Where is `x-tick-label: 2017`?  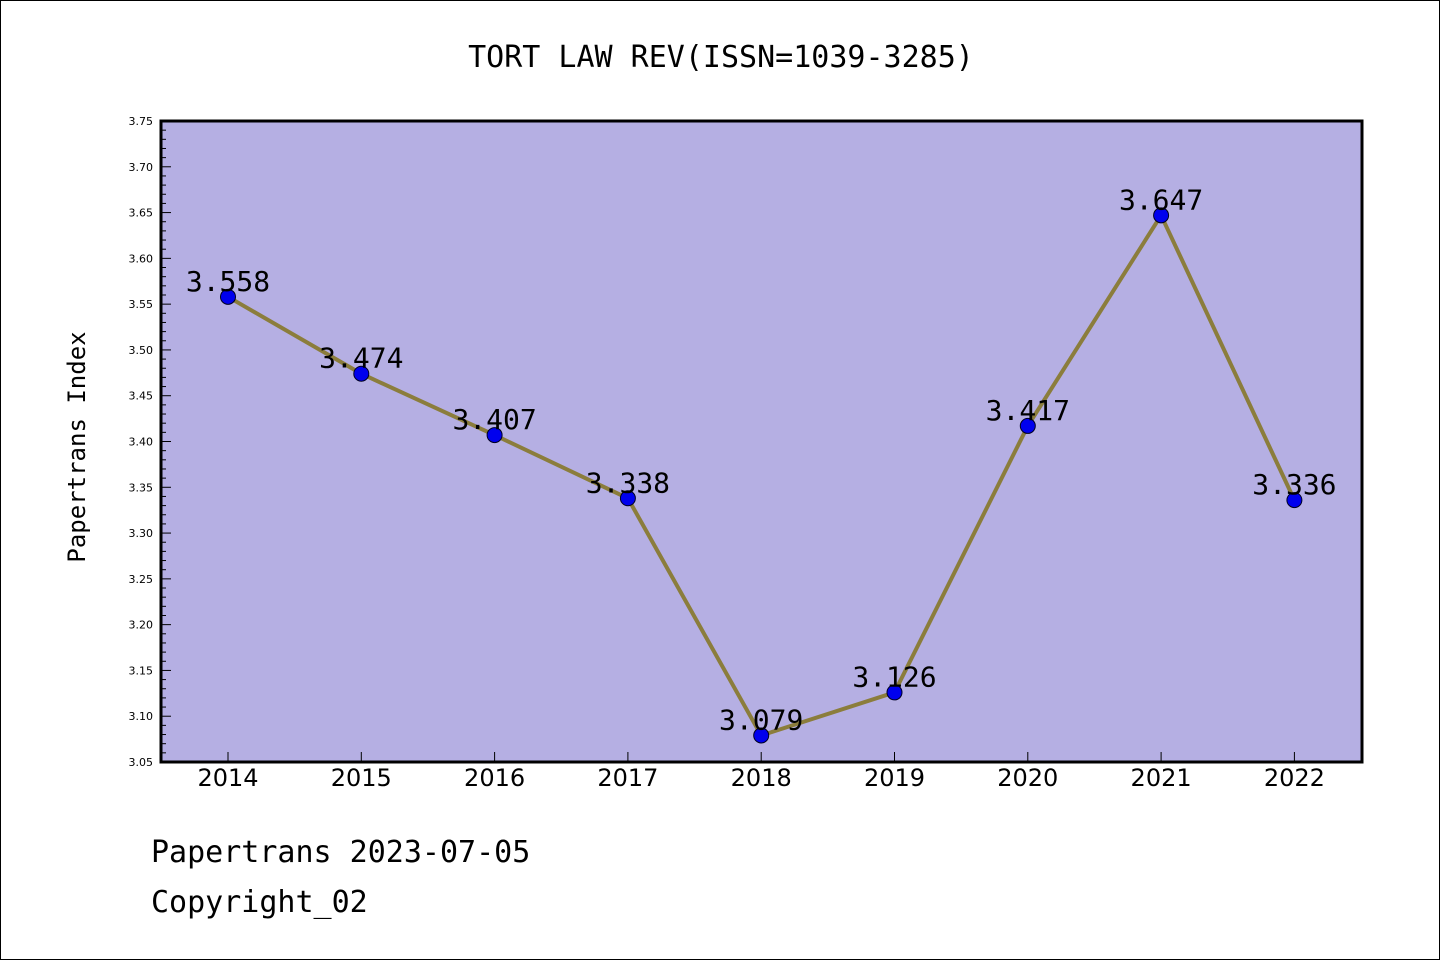
x-tick-label: 2017 is located at coordinates (627, 778).